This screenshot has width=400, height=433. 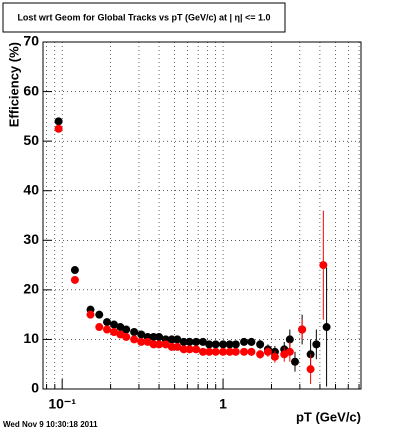 What do you see at coordinates (31, 140) in the screenshot?
I see `y-tick-label: 50` at bounding box center [31, 140].